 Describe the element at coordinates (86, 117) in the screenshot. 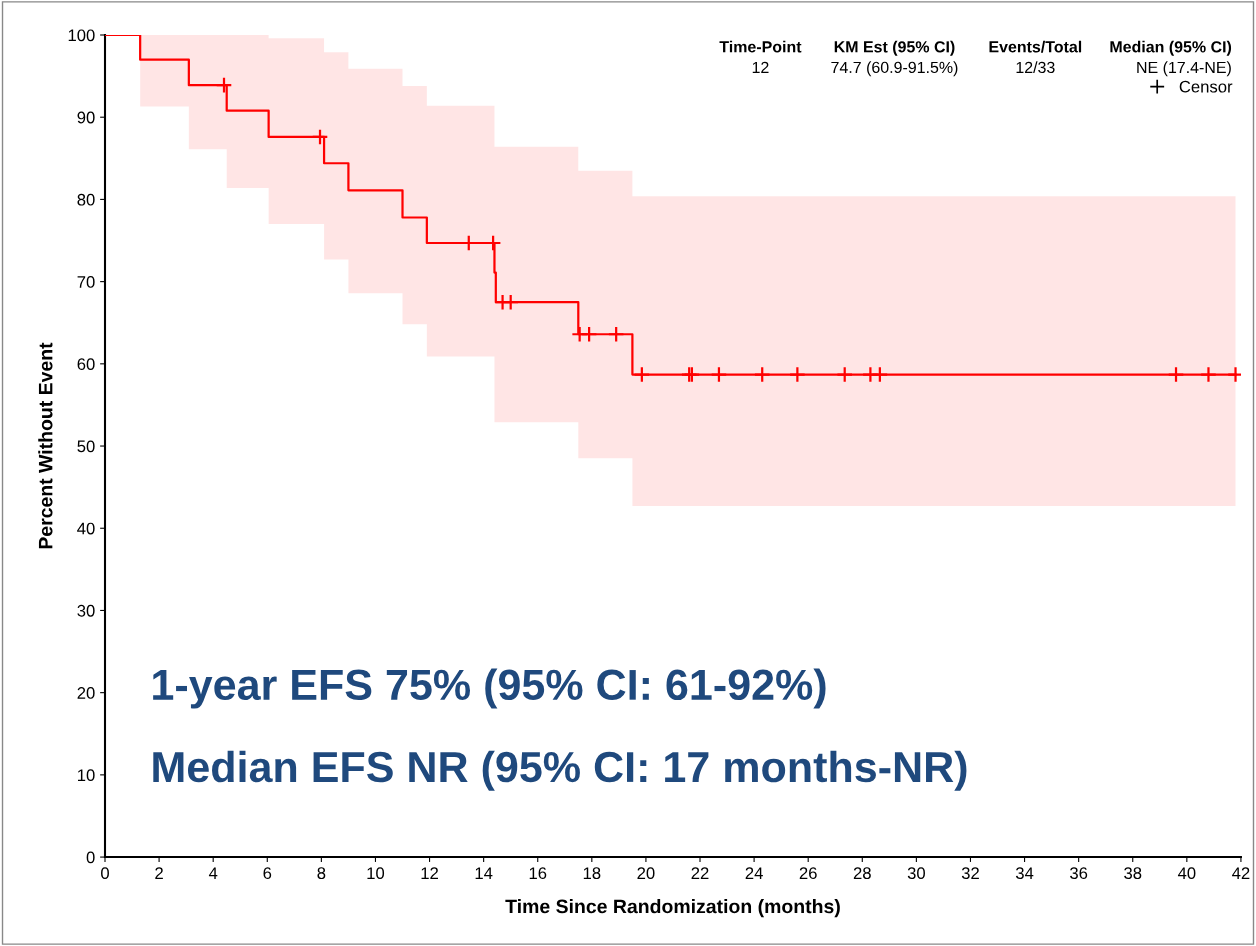

I see `y-tick-label: 90` at that location.